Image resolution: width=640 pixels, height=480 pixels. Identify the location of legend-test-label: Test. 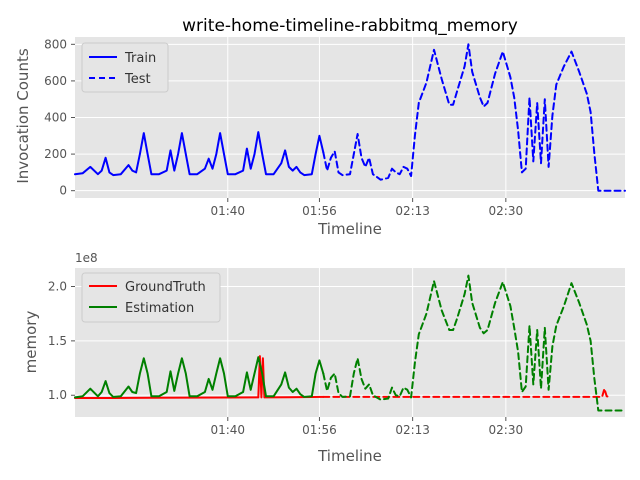
(137, 79).